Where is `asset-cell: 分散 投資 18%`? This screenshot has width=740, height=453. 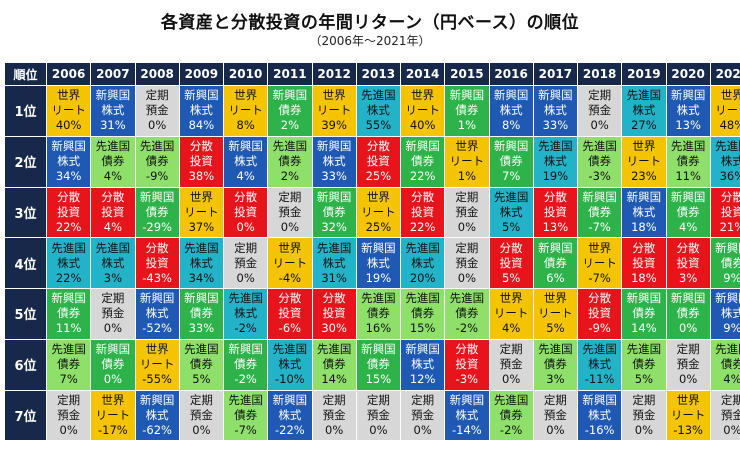 asset-cell: 分散 投資 18% is located at coordinates (644, 263).